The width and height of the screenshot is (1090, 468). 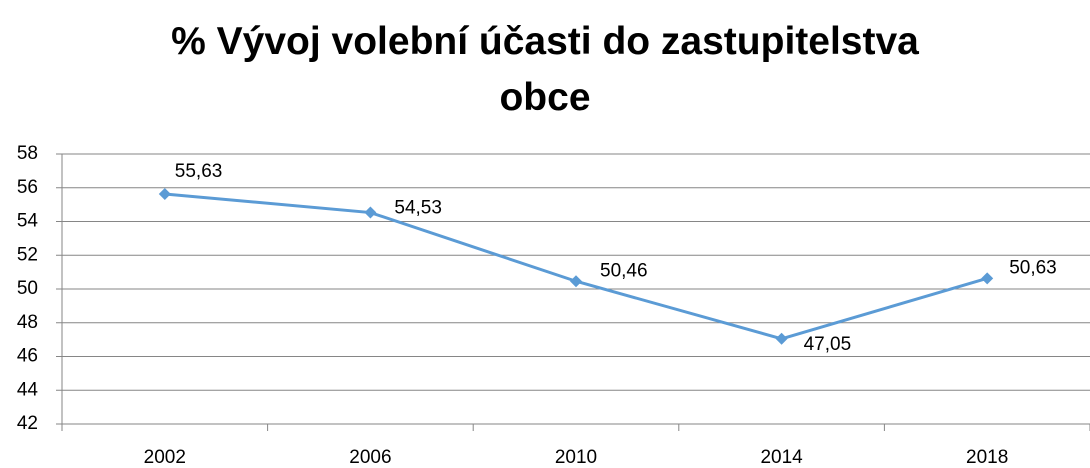 What do you see at coordinates (27, 187) in the screenshot?
I see `y-tick-label: 56` at bounding box center [27, 187].